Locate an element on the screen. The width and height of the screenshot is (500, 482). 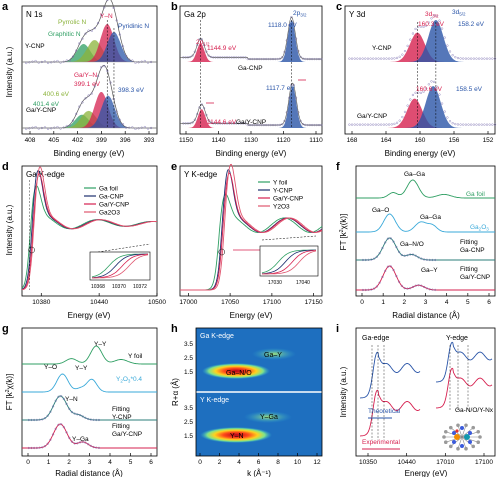
panel-g-curves is located at coordinates (89, 397).